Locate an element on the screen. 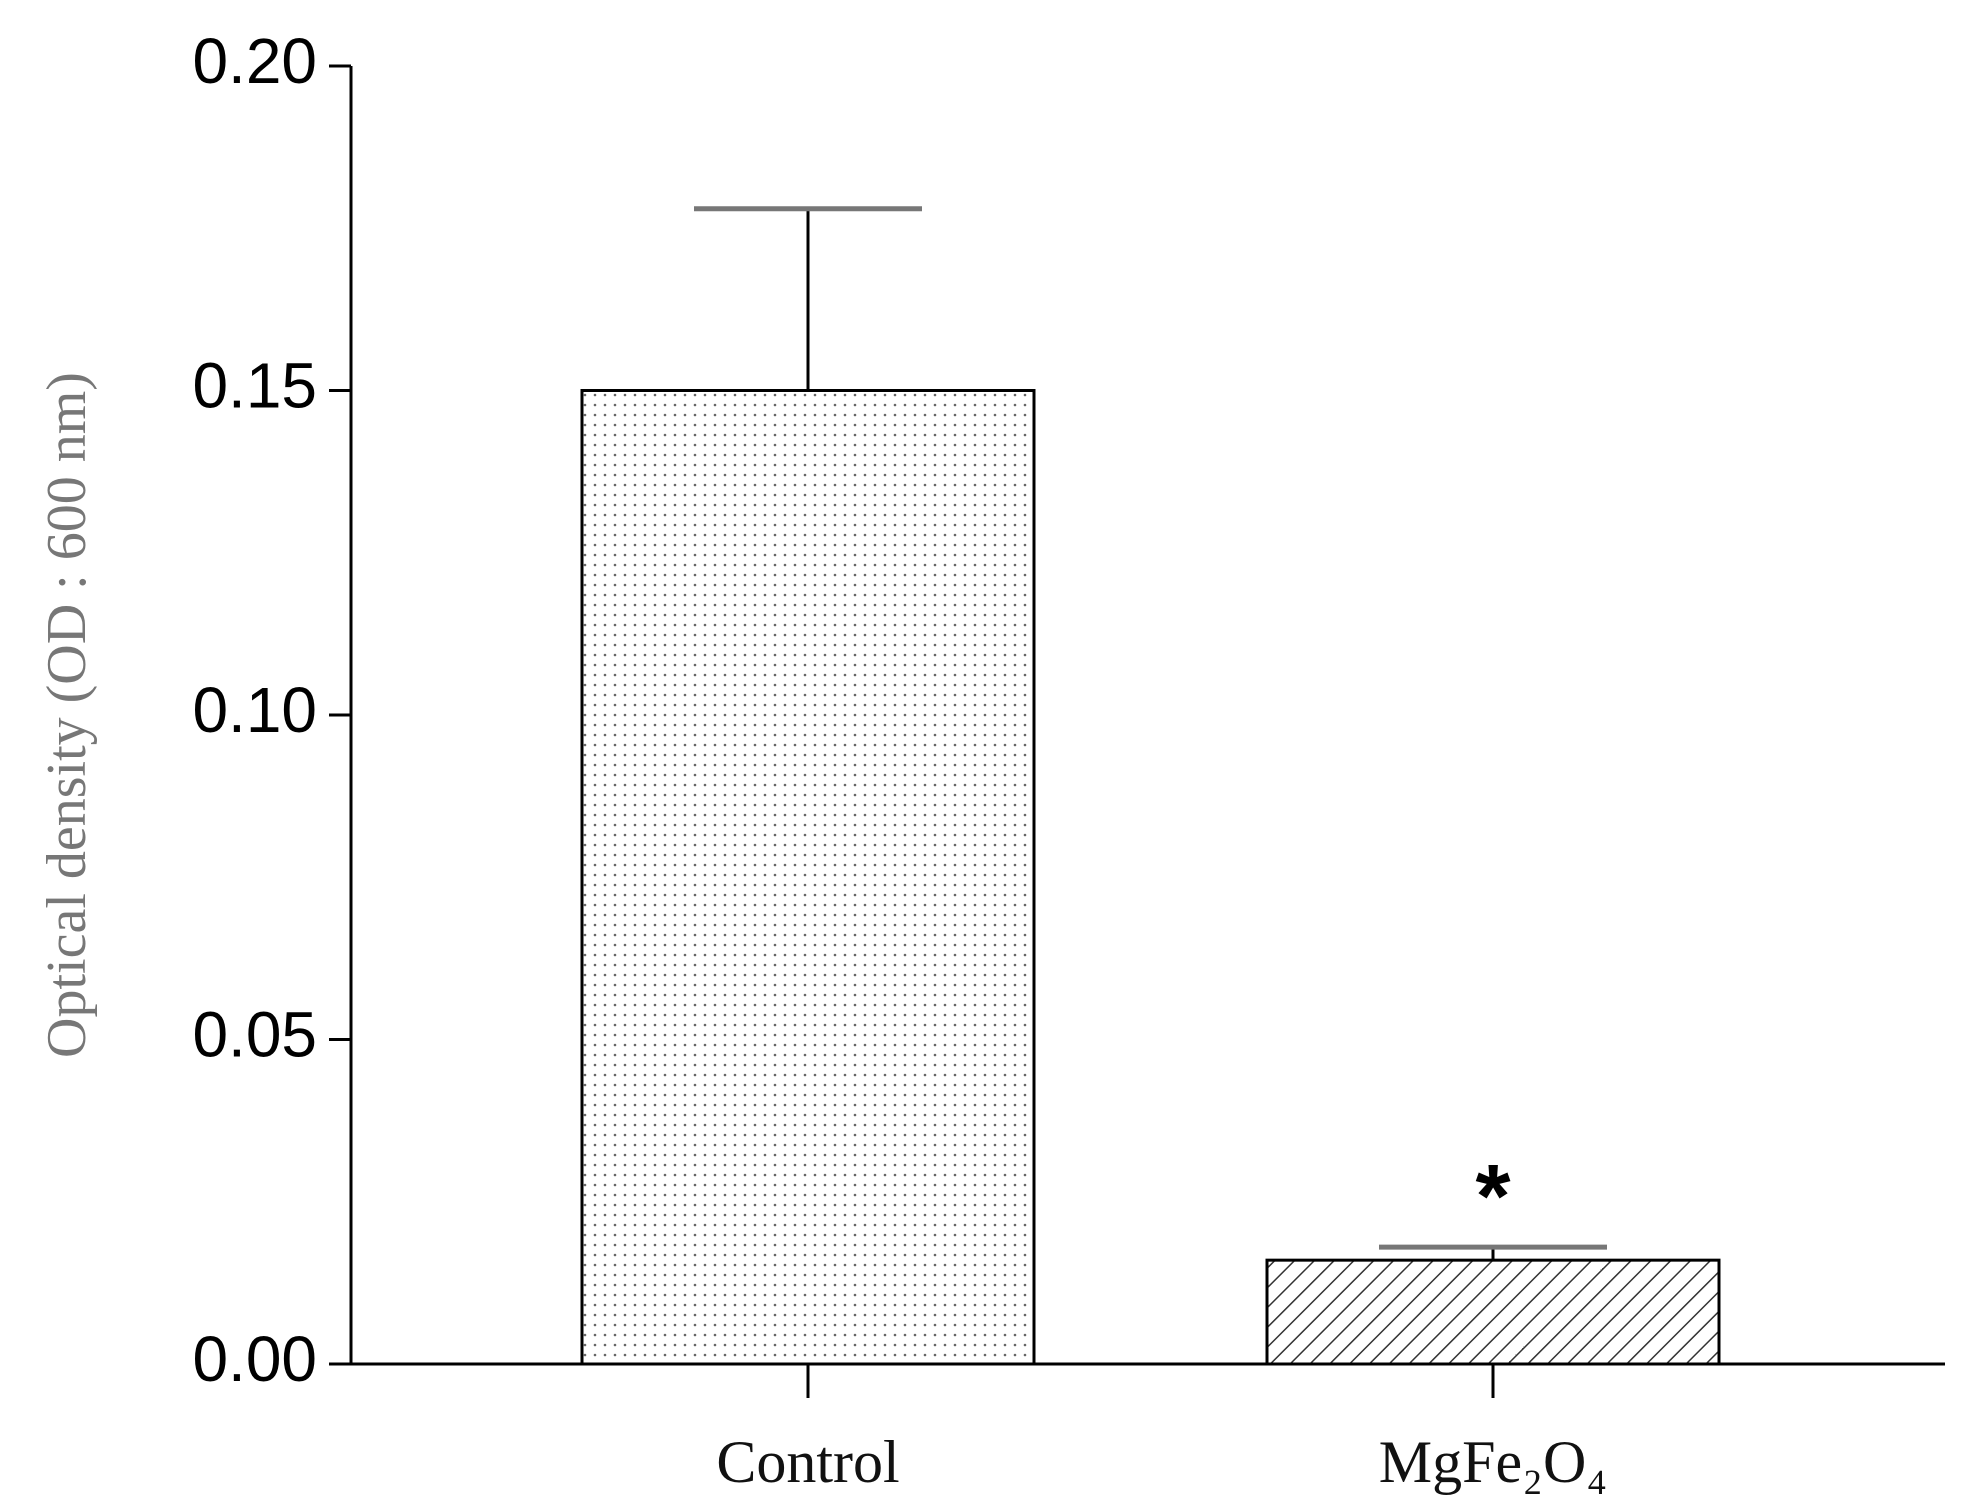 The image size is (1965, 1512). significance-mark: * is located at coordinates (1492, 1197).